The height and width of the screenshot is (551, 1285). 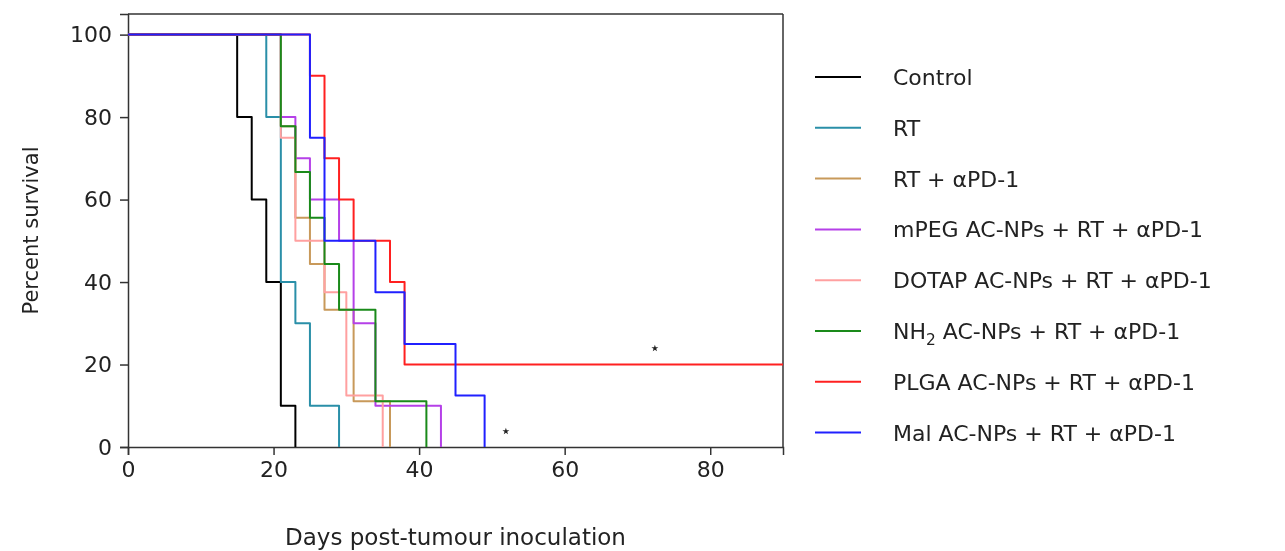 What do you see at coordinates (907, 128) in the screenshot?
I see `legend-label: RT` at bounding box center [907, 128].